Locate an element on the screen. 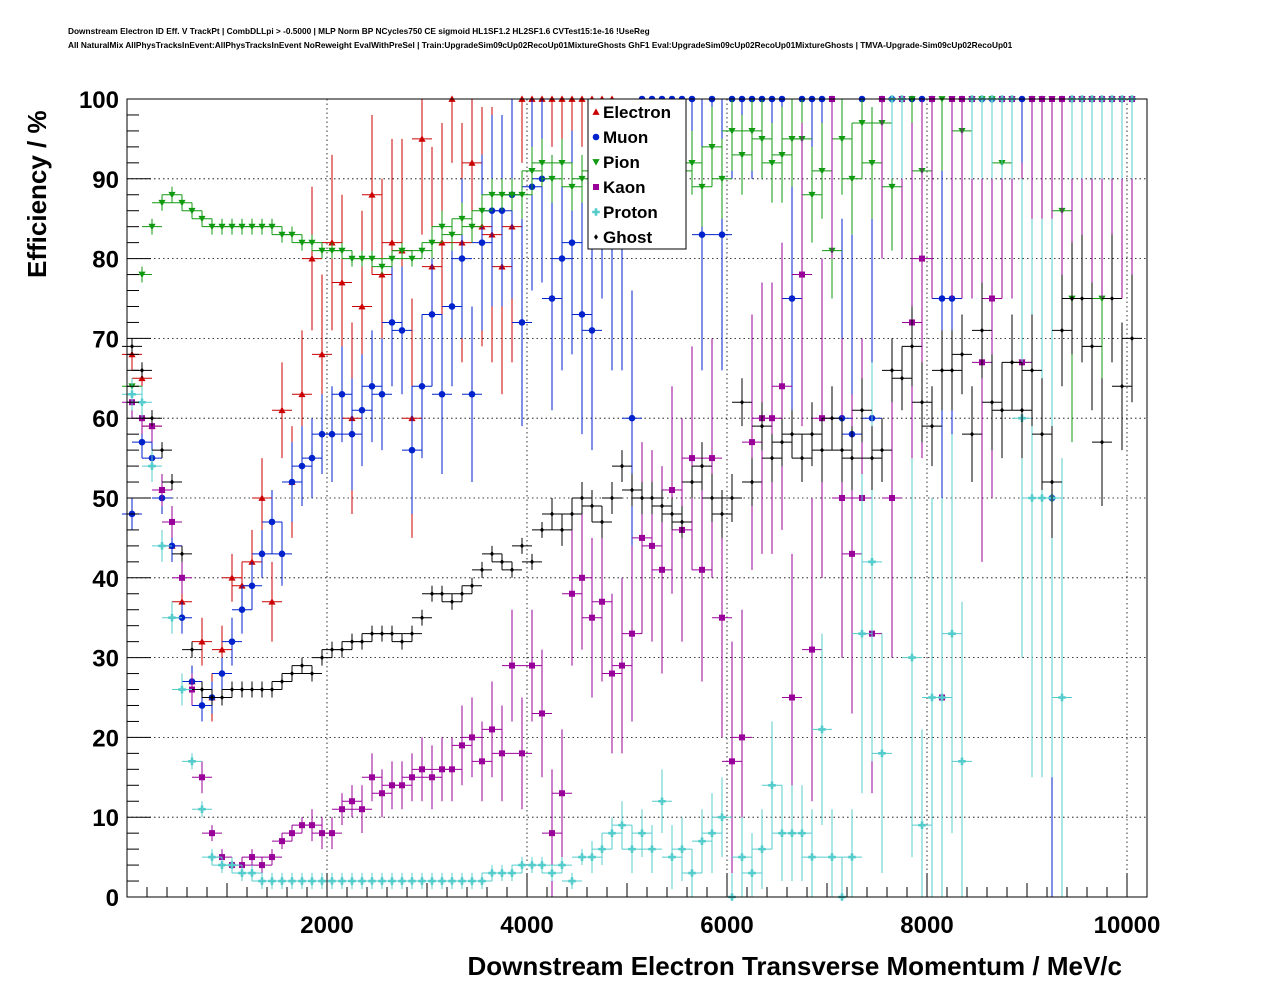 This screenshot has width=1276, height=996. legend-label: Ghost is located at coordinates (627, 237).